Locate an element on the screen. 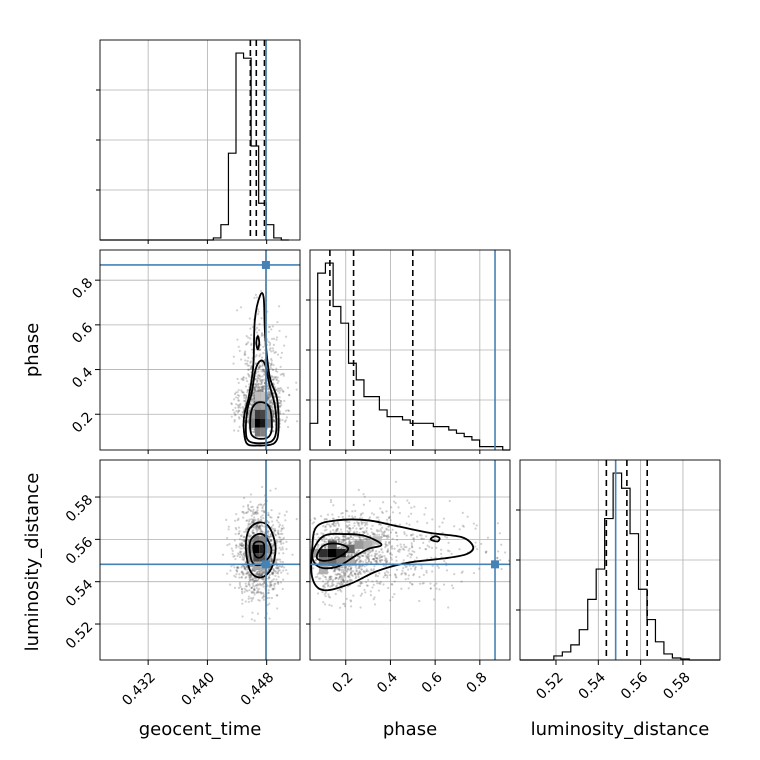 This screenshot has height=760, width=760. density-cell is located at coordinates (257, 396).